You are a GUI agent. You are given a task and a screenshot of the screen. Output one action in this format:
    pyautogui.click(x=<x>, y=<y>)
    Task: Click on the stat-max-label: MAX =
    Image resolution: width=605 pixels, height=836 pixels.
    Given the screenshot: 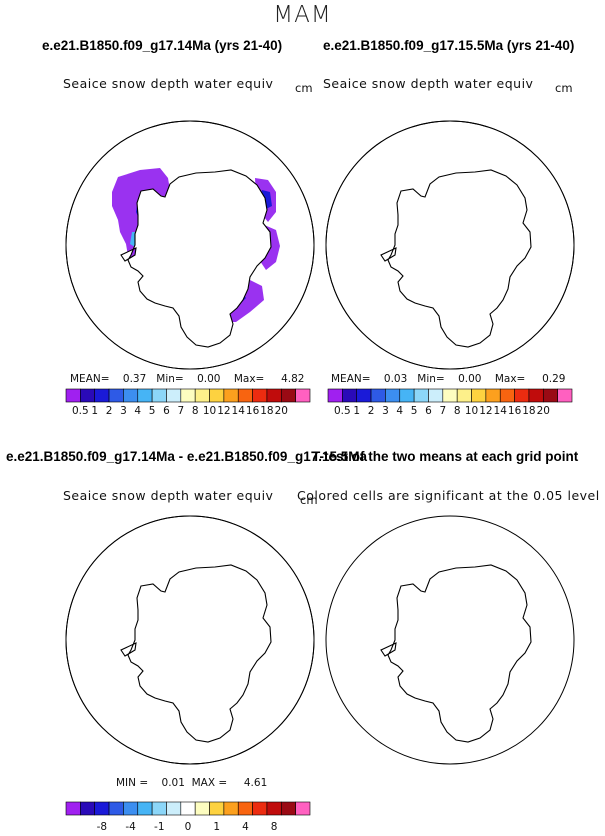 What is the action you would take?
    pyautogui.click(x=209, y=783)
    